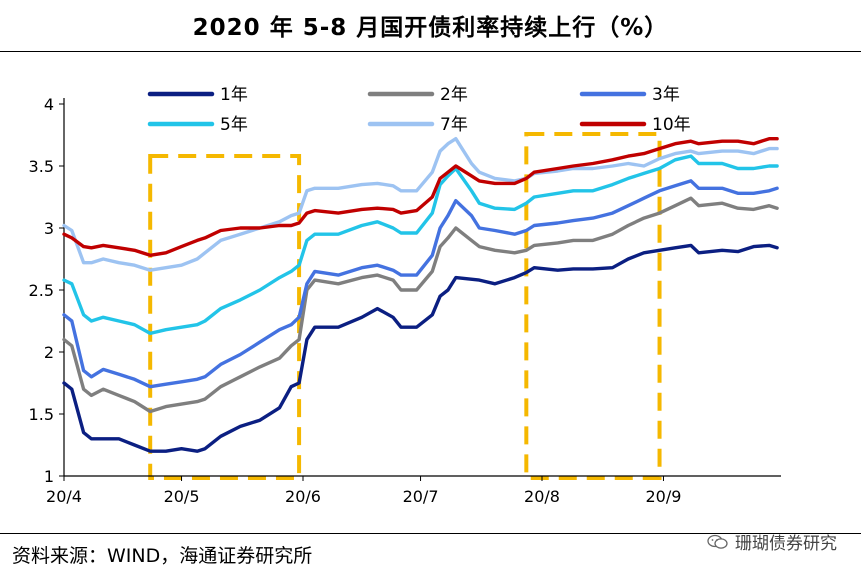  I want to click on wechat-icon, so click(717, 541).